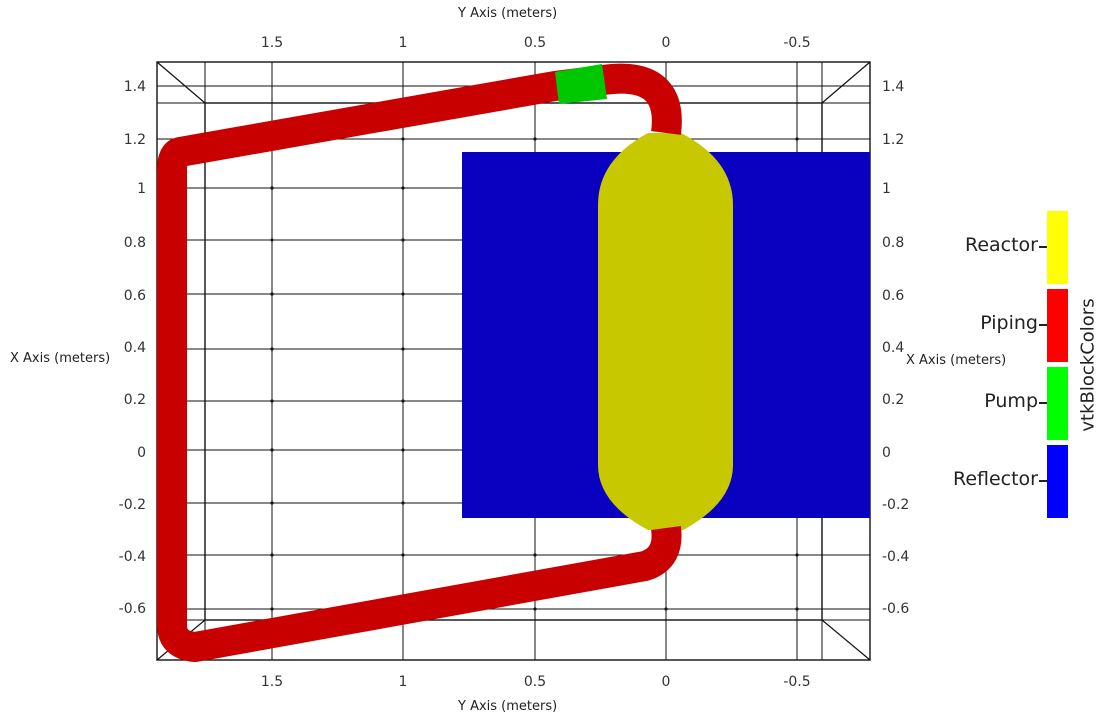 The height and width of the screenshot is (727, 1100). I want to click on top-tick-label: -0.5, so click(796, 43).